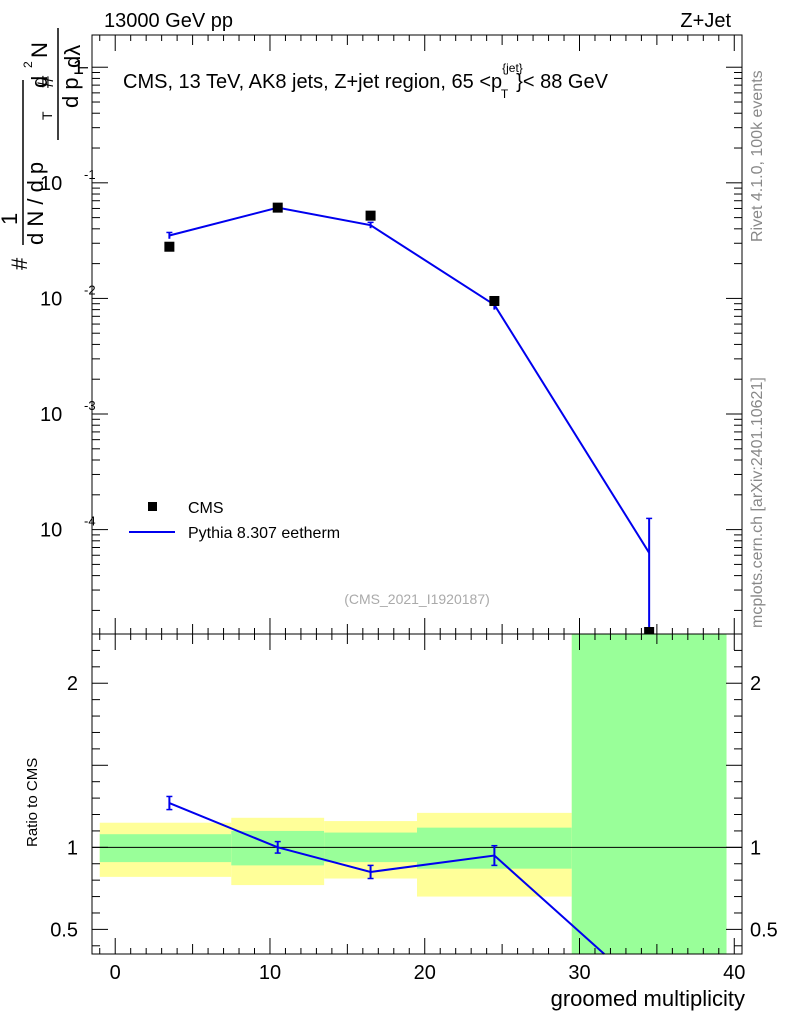 This screenshot has width=786, height=1024. I want to click on main-y-tick-exponent: -2, so click(90, 289).